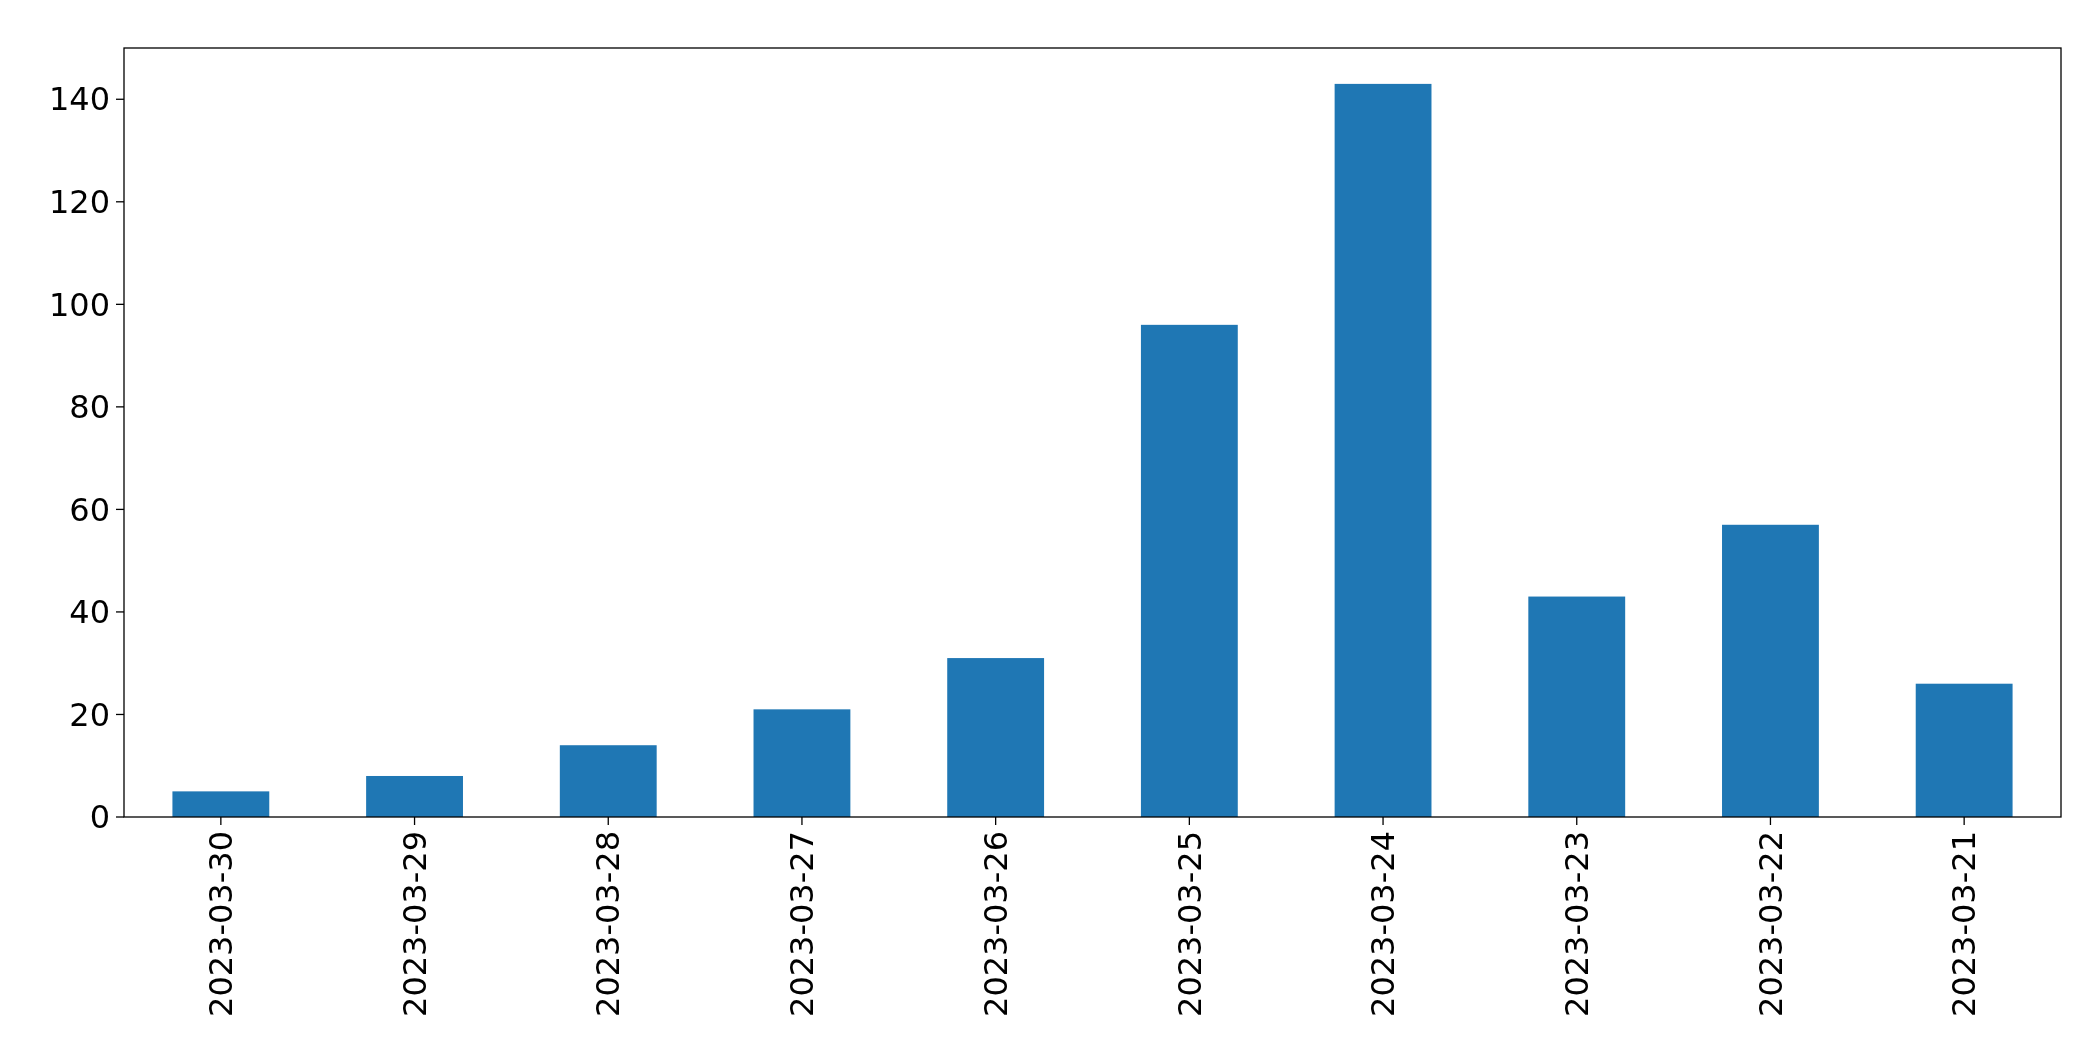 The image size is (2093, 1061). What do you see at coordinates (89, 612) in the screenshot?
I see `y-tick-label: 40` at bounding box center [89, 612].